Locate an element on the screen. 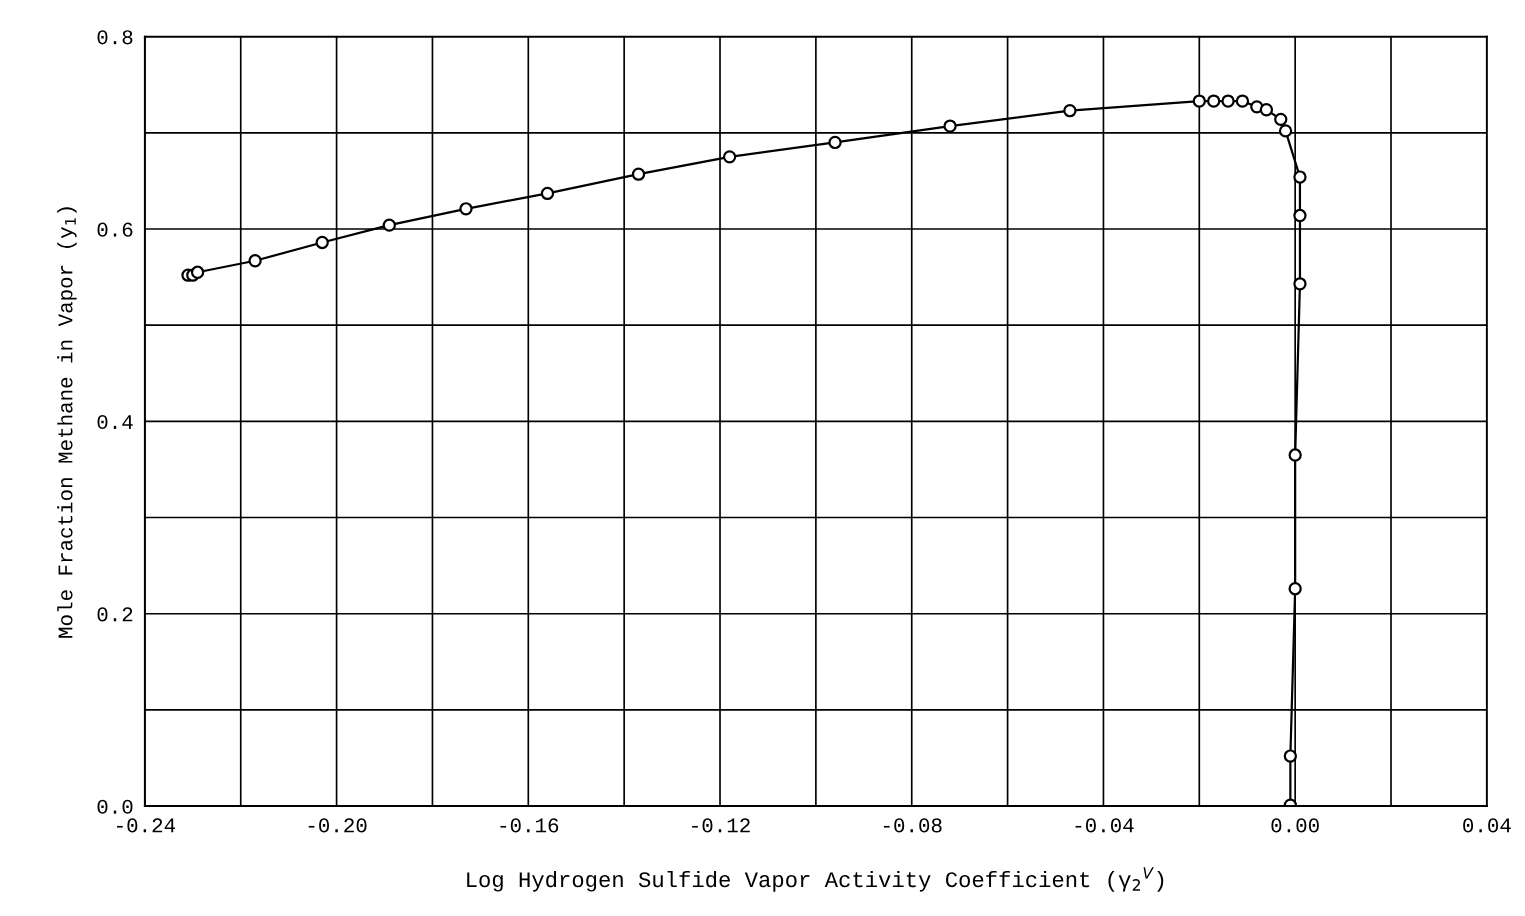 Image resolution: width=1525 pixels, height=916 pixels. y-tick-label: 0.2 is located at coordinates (115, 614).